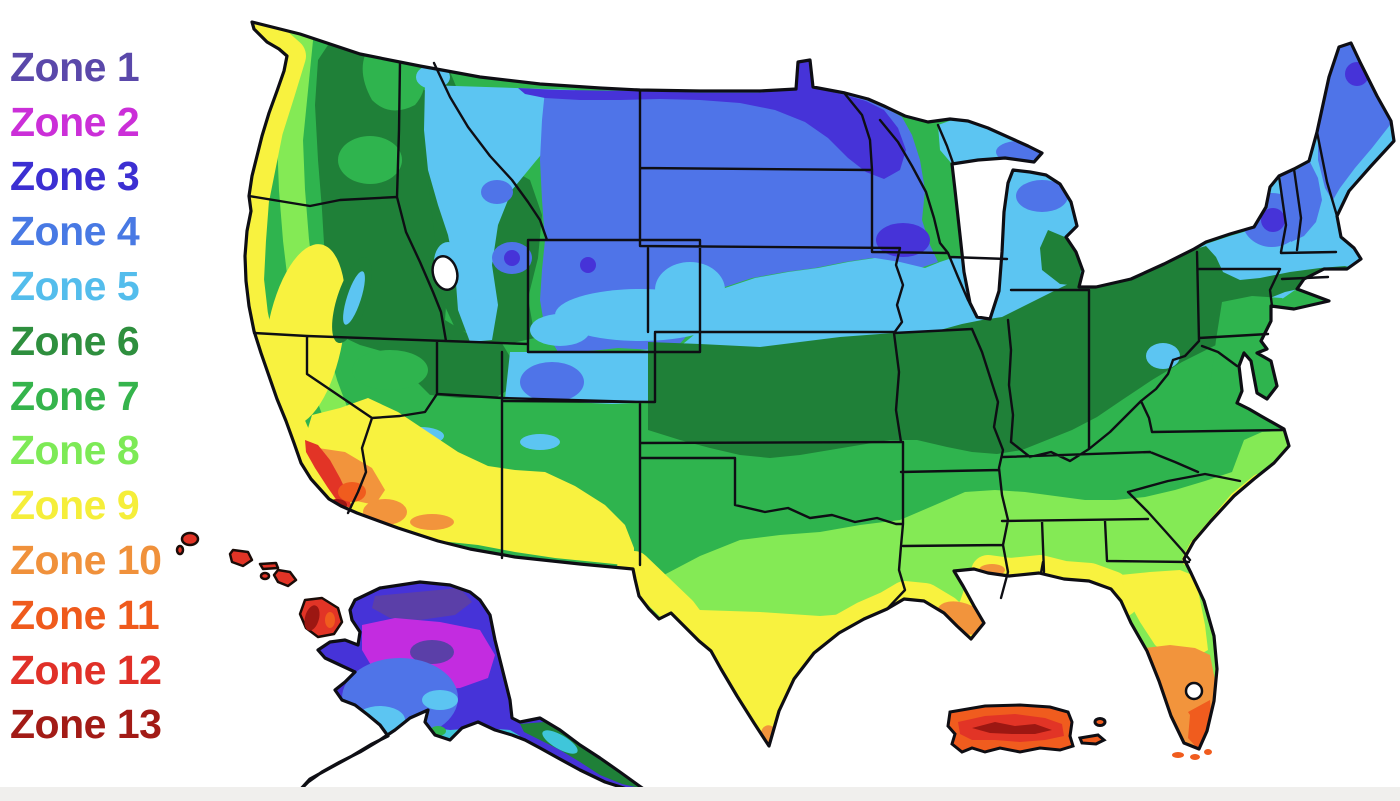 This screenshot has width=1400, height=801. I want to click on legend-label-zone-3: Zone 3, so click(75, 176).